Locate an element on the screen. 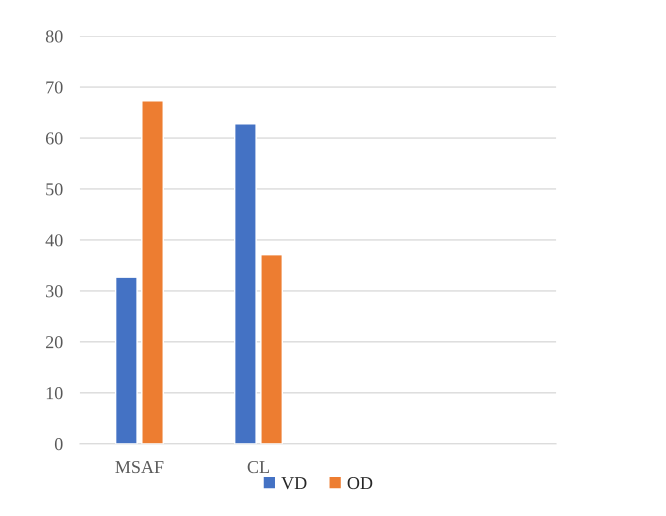 Image resolution: width=666 pixels, height=516 pixels. y-tick-label: 20 is located at coordinates (54, 342).